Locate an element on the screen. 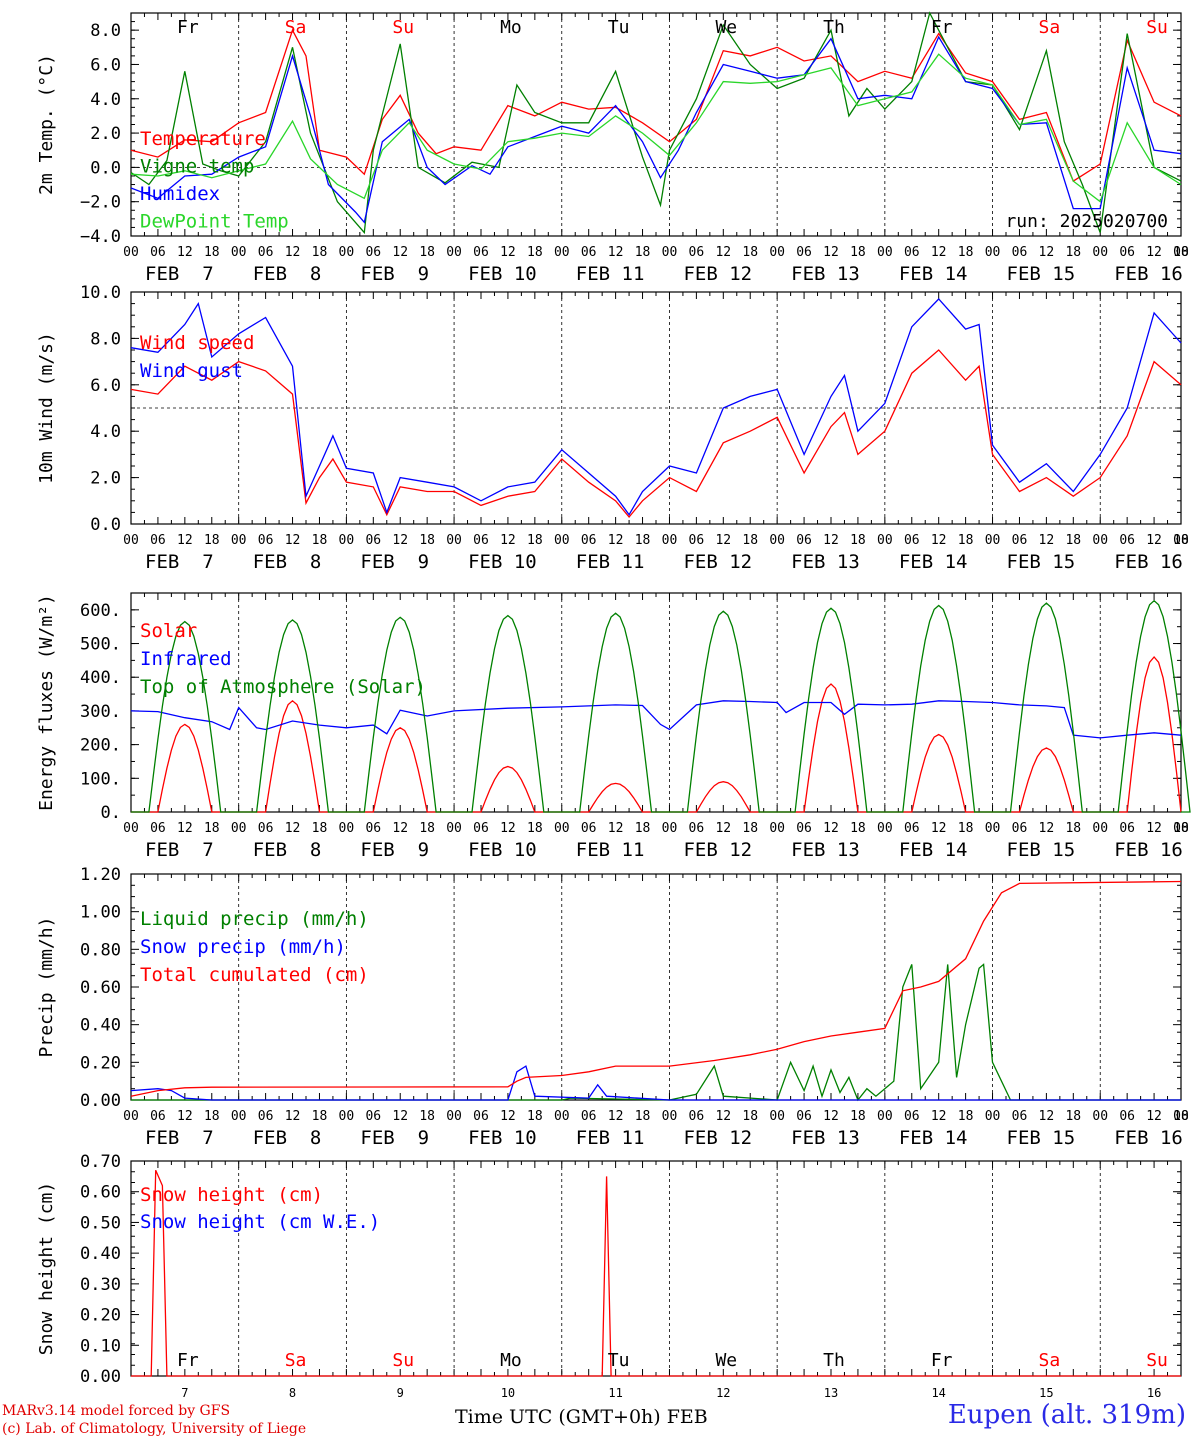 This screenshot has width=1194, height=1440. y-axis-label: 2m Temp. (°C) is located at coordinates (46, 124).